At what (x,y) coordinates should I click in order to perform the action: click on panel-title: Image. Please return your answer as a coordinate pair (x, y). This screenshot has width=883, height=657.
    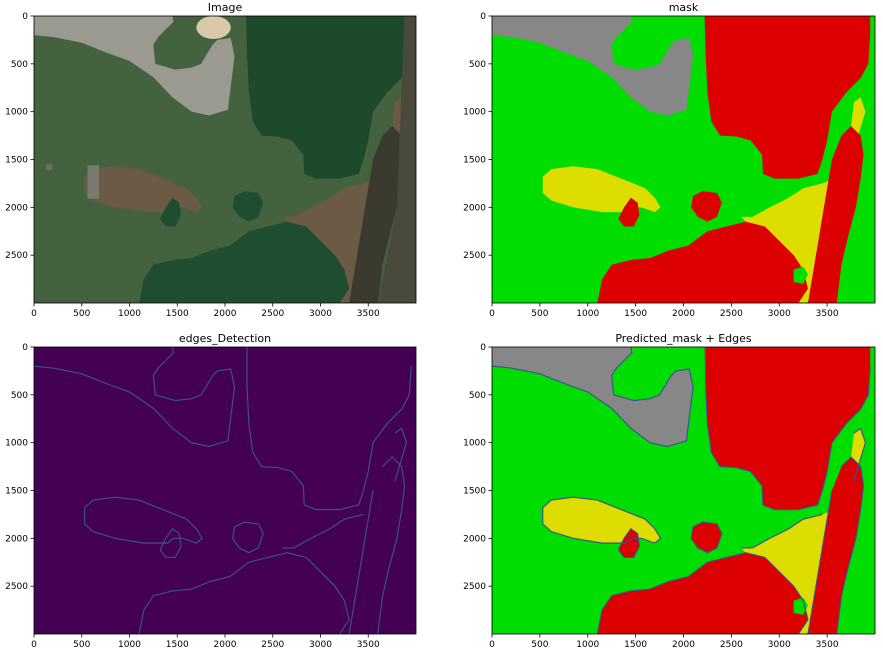
    Looking at the image, I should click on (225, 7).